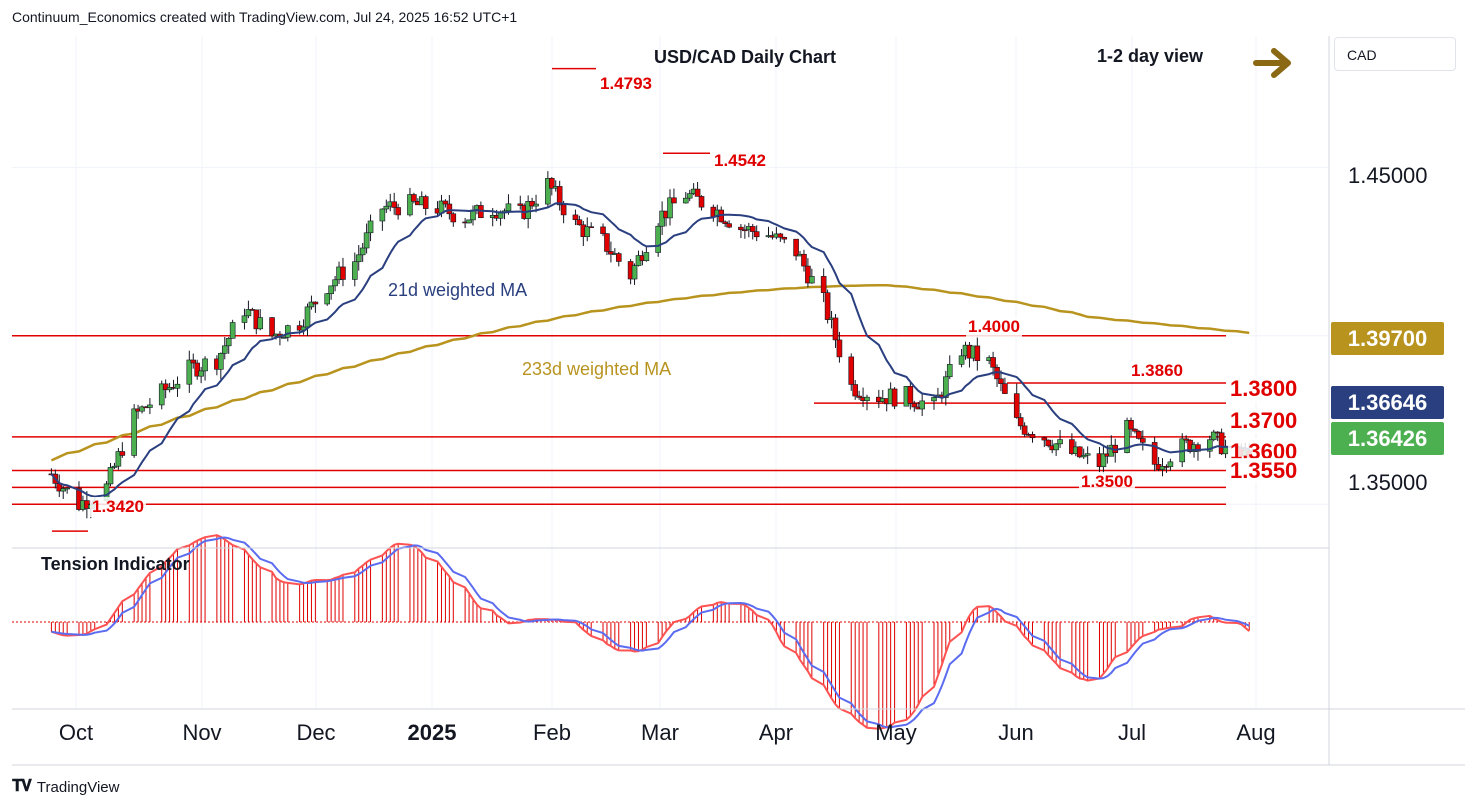  What do you see at coordinates (776, 732) in the screenshot?
I see `x-tick-apr: Apr` at bounding box center [776, 732].